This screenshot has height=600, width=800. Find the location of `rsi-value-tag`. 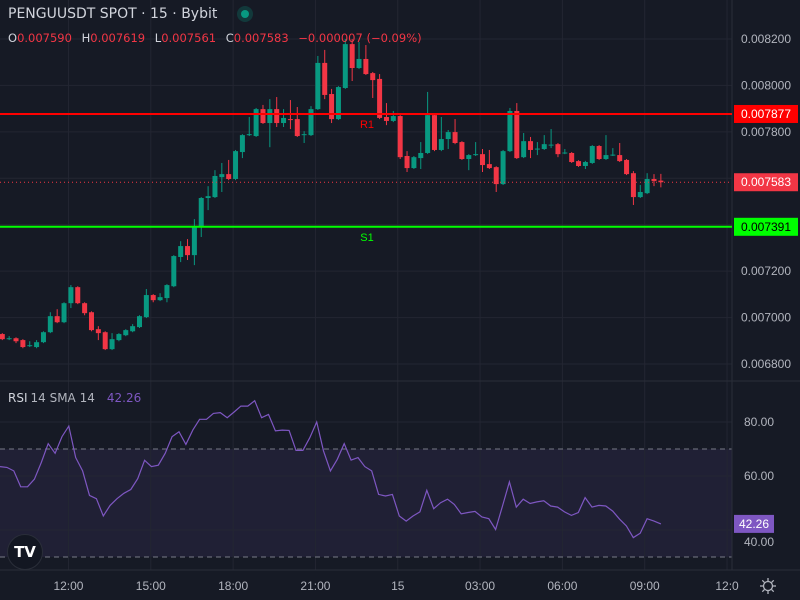

rsi-value-tag is located at coordinates (754, 523).